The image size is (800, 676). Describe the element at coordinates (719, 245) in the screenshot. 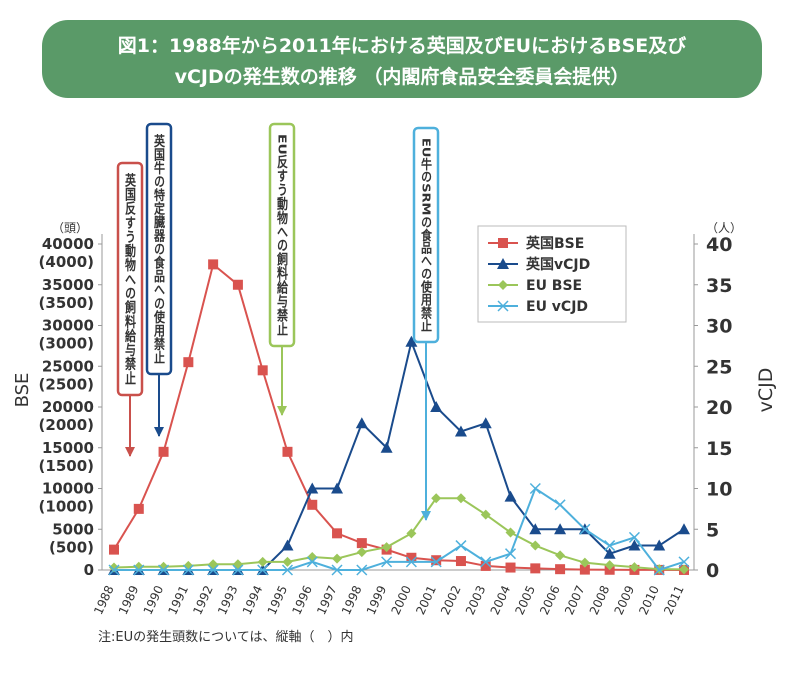

I see `right-tick-label: 40` at that location.